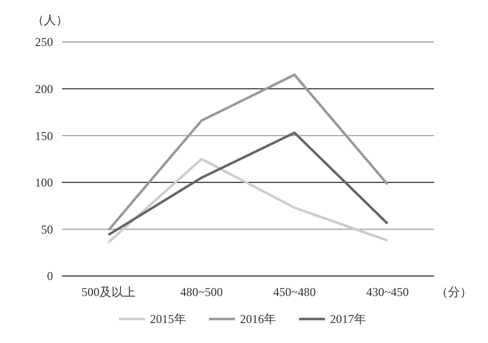 The image size is (488, 343). What do you see at coordinates (44, 89) in the screenshot?
I see `y-tick-label: 200` at bounding box center [44, 89].